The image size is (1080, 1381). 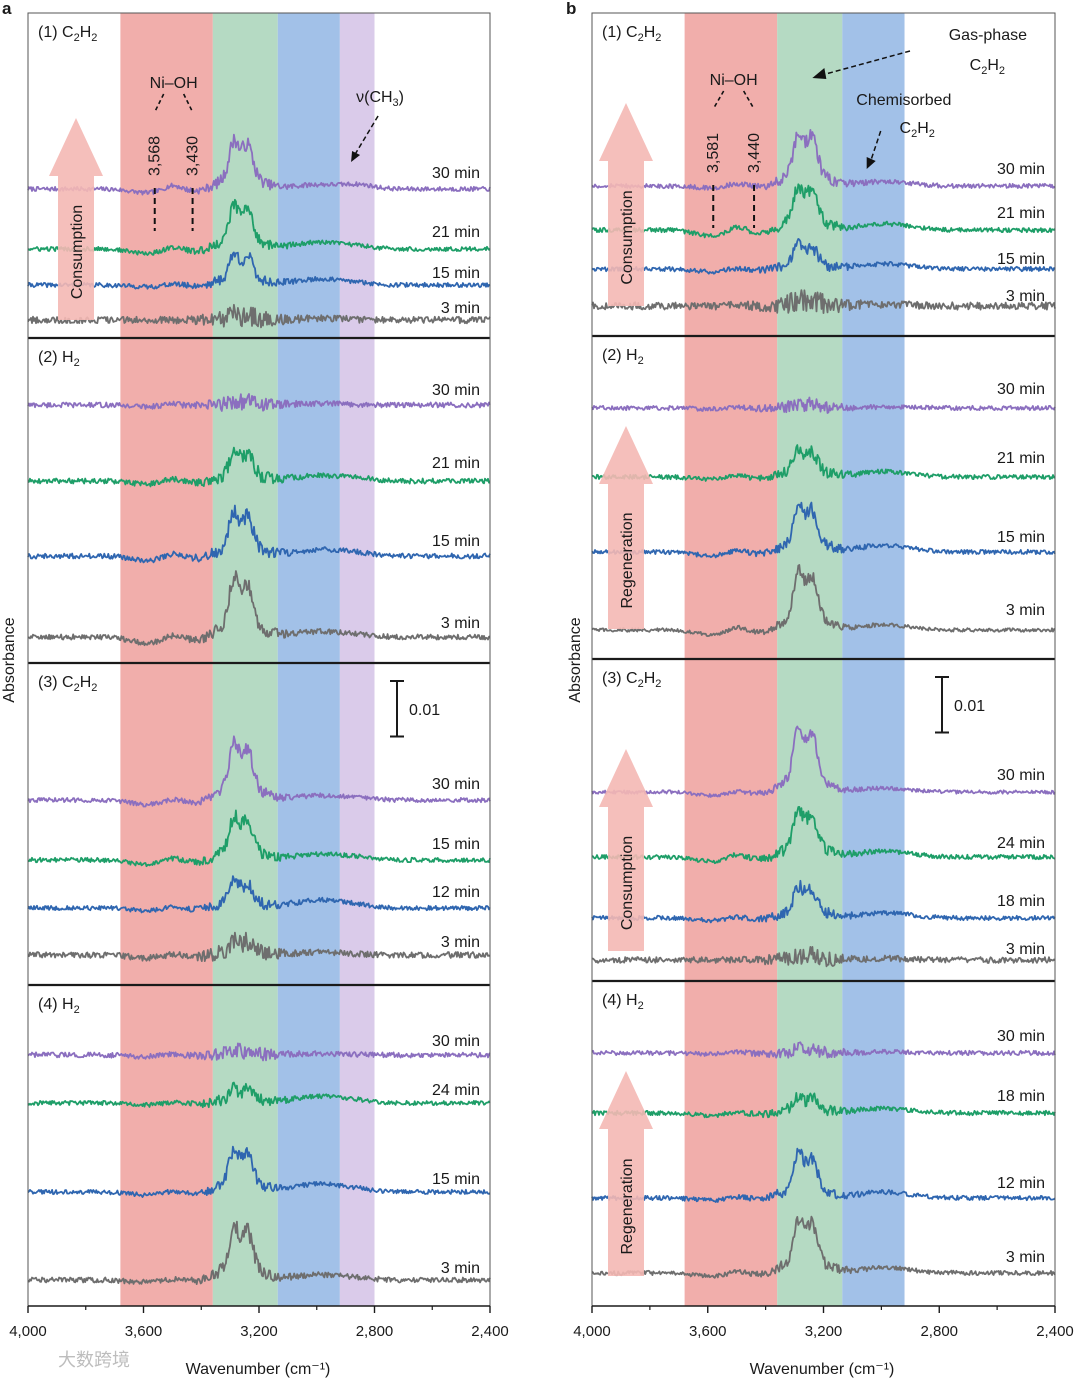 What do you see at coordinates (56, 682) in the screenshot?
I see `text-span: (3) C` at bounding box center [56, 682].